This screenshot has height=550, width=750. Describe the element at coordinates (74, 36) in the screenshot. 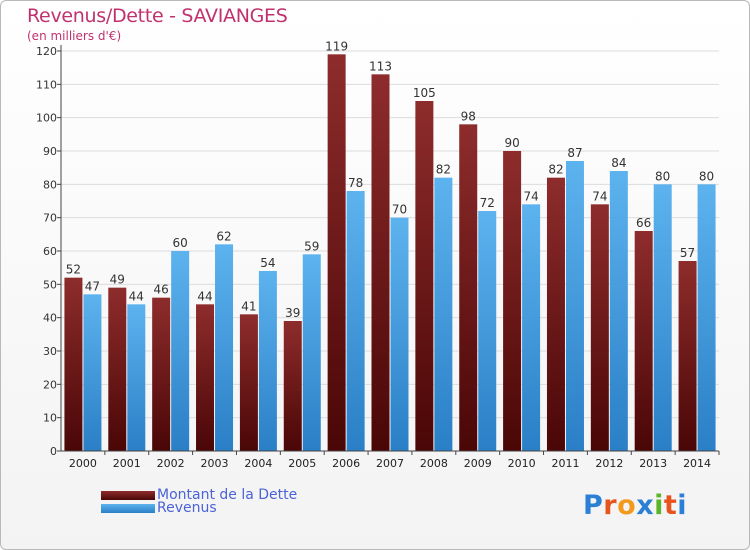

I see `chart-subtitle: (en milliers d'€)` at that location.